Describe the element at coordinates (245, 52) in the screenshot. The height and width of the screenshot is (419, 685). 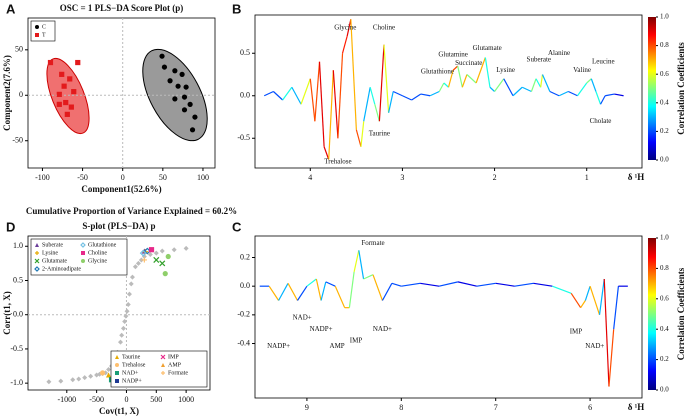
I see `y-tick-label: 0.5` at that location.